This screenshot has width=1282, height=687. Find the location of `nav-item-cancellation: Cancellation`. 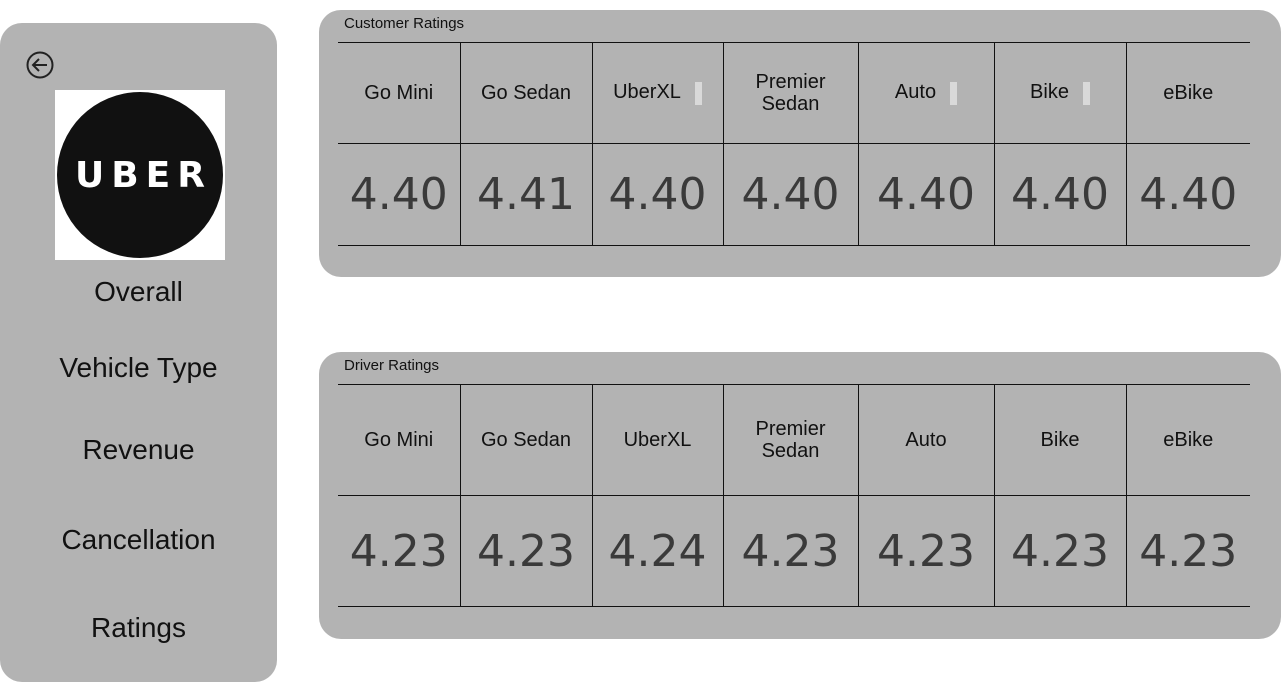

nav-item-cancellation: Cancellation is located at coordinates (138, 539).